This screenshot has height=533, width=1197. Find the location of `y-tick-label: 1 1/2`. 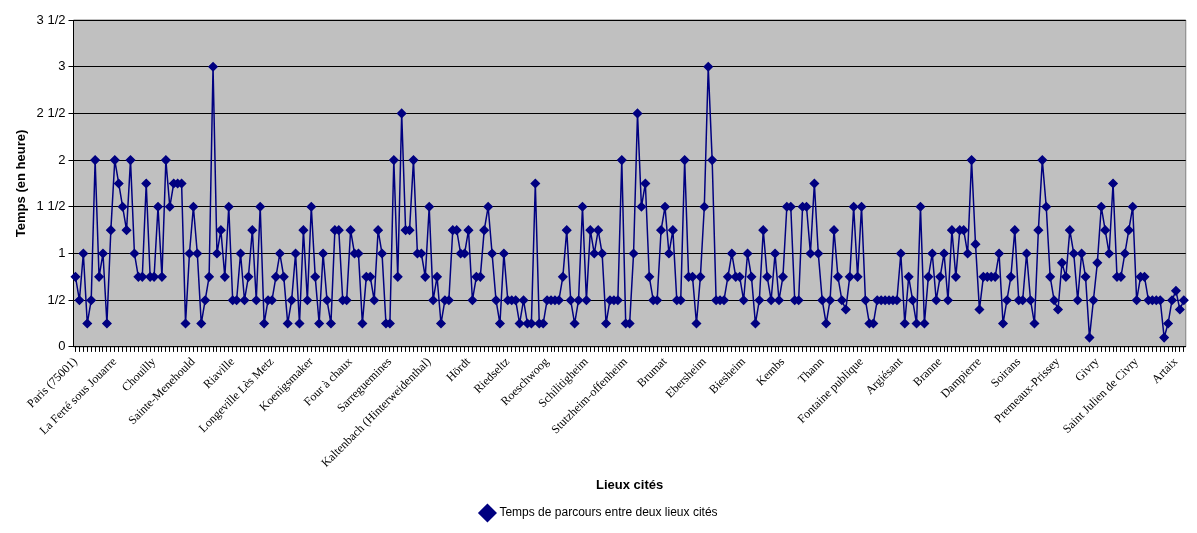

y-tick-label: 1 1/2 is located at coordinates (51, 206).